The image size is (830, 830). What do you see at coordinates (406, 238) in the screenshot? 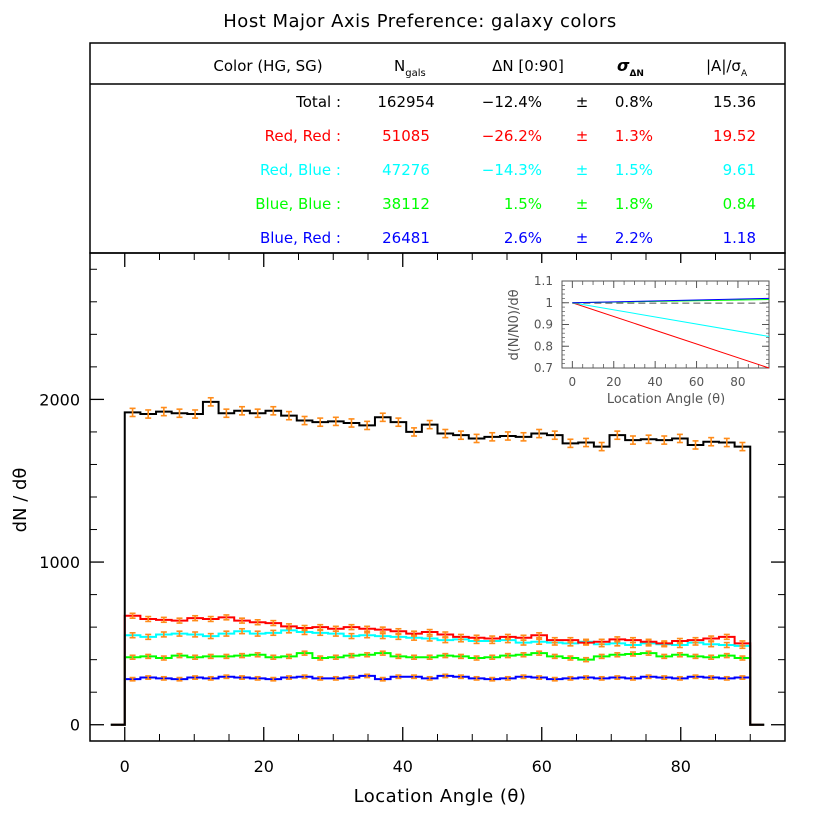
I see `row-ngals: 26481` at bounding box center [406, 238].